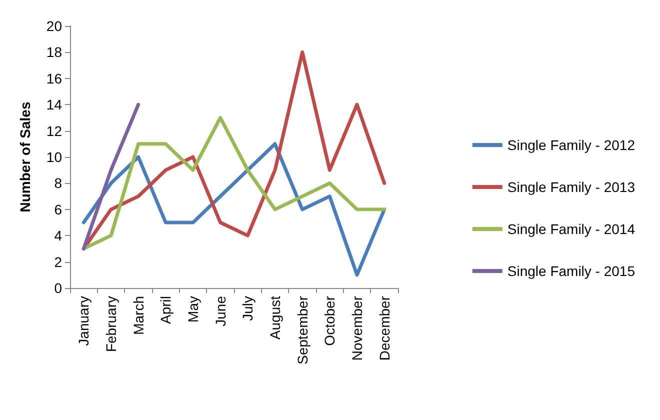 The width and height of the screenshot is (660, 420). What do you see at coordinates (302, 330) in the screenshot?
I see `x-tick-label: September` at bounding box center [302, 330].